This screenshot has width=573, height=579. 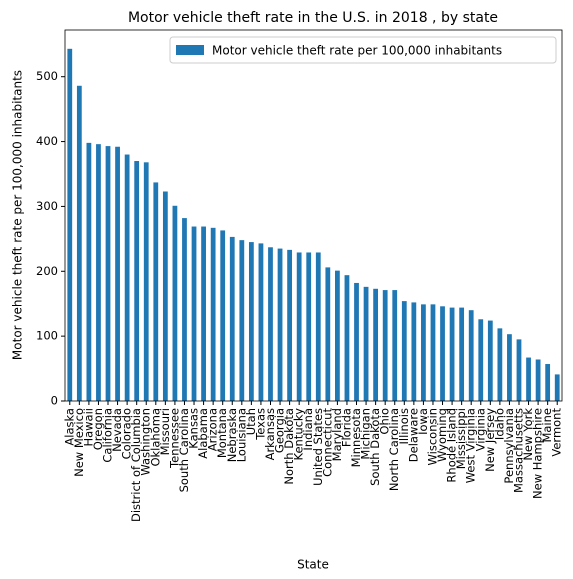 What do you see at coordinates (69, 427) in the screenshot?
I see `x-tick-label: Alaska` at bounding box center [69, 427].